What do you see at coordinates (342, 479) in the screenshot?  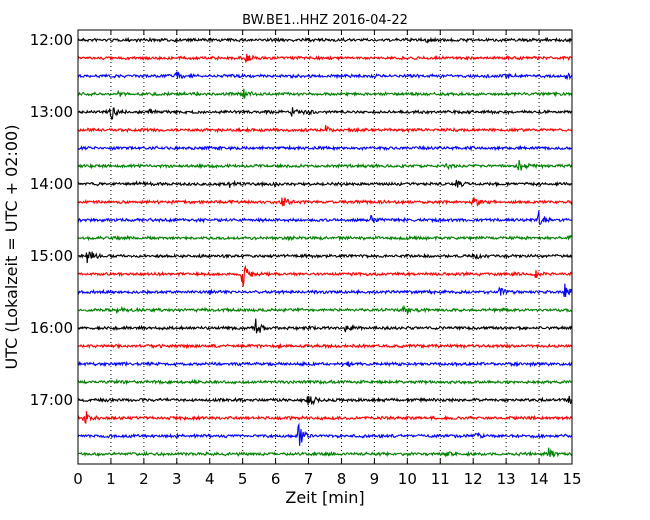 I see `x-tick-label: 8` at bounding box center [342, 479].